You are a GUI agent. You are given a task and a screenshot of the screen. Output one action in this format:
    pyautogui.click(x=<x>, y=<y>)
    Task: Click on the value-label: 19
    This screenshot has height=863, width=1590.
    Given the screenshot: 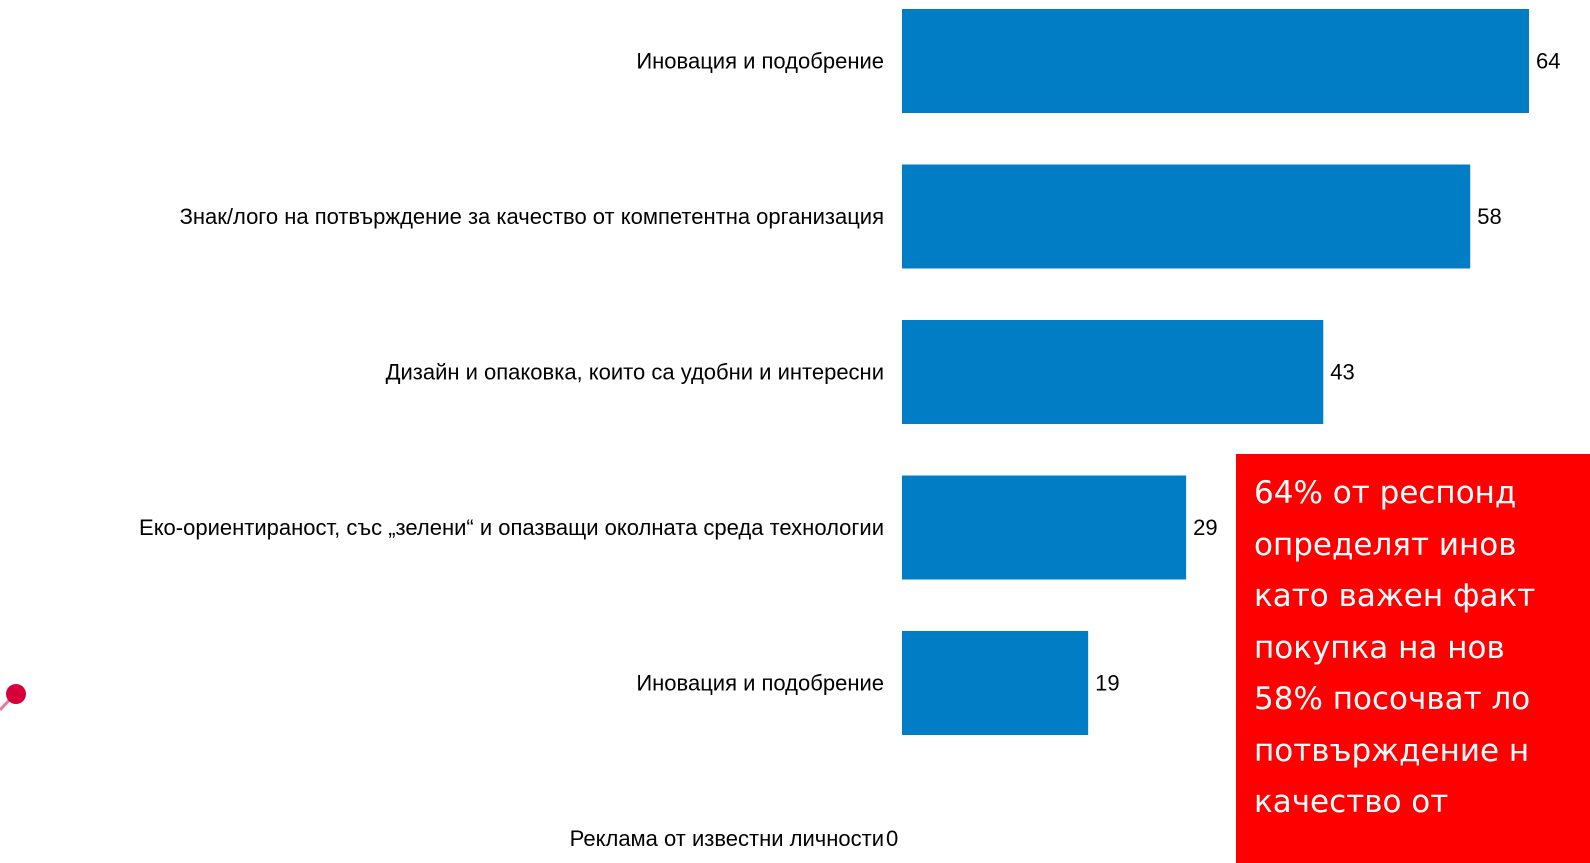 What is the action you would take?
    pyautogui.click(x=1107, y=683)
    